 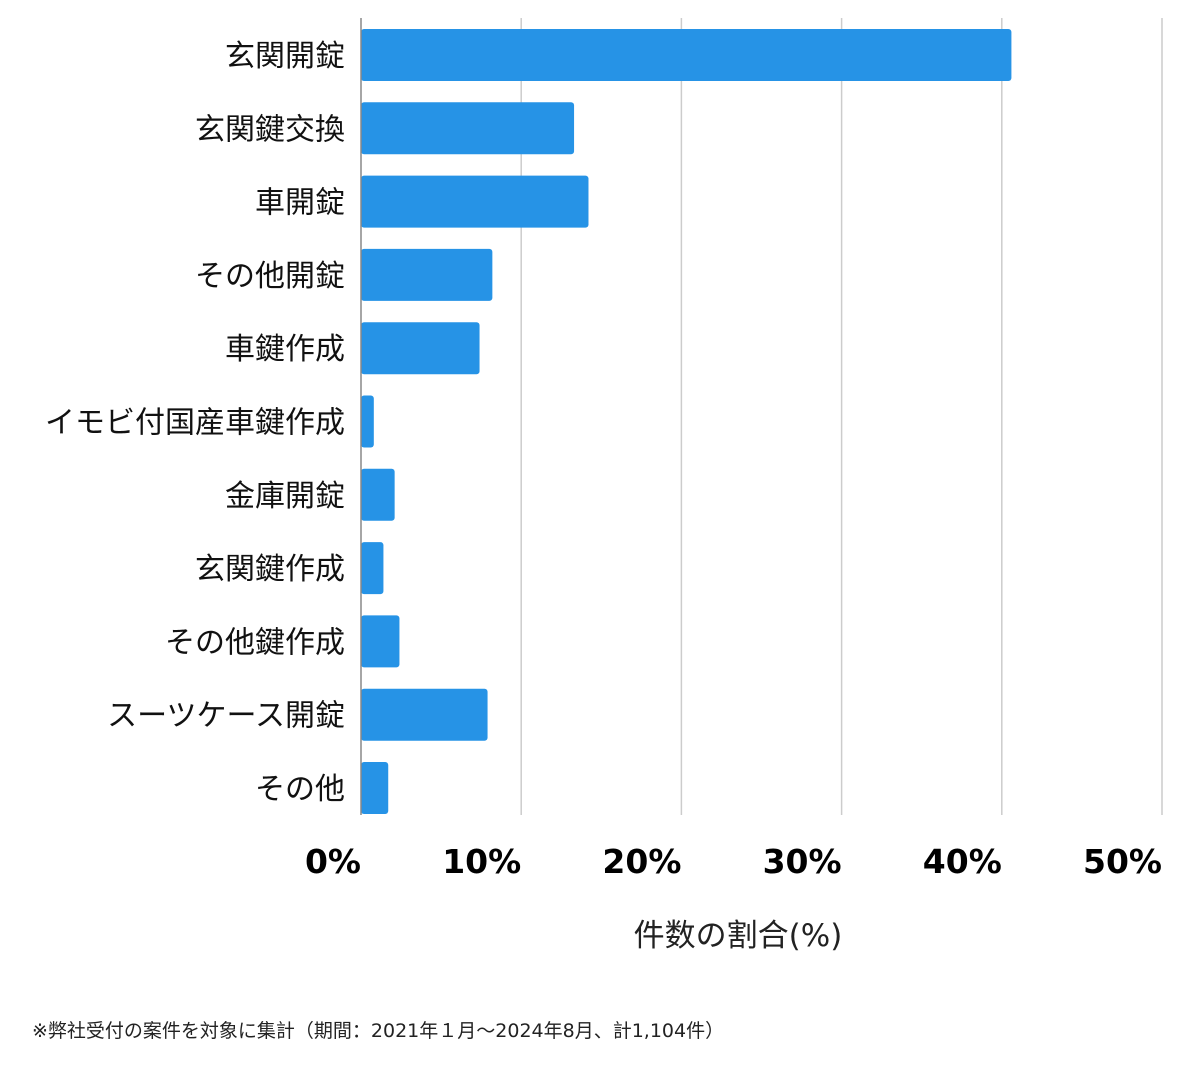 I want to click on x-axis-title: 件数の割合(%), so click(x=738, y=936).